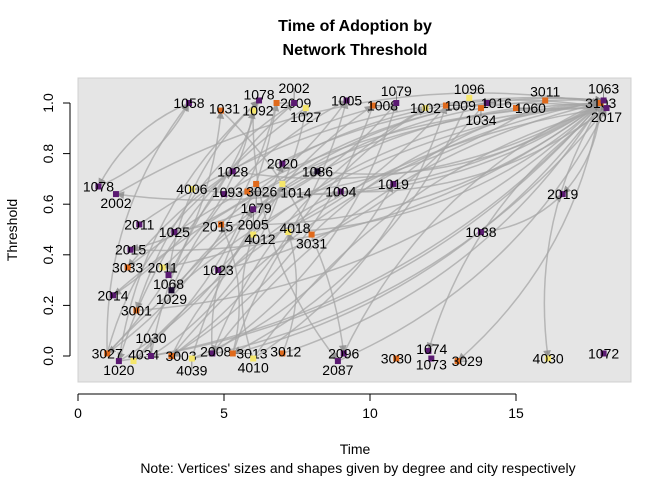 The height and width of the screenshot is (485, 672). I want to click on vertex-label: 1072, so click(603, 353).